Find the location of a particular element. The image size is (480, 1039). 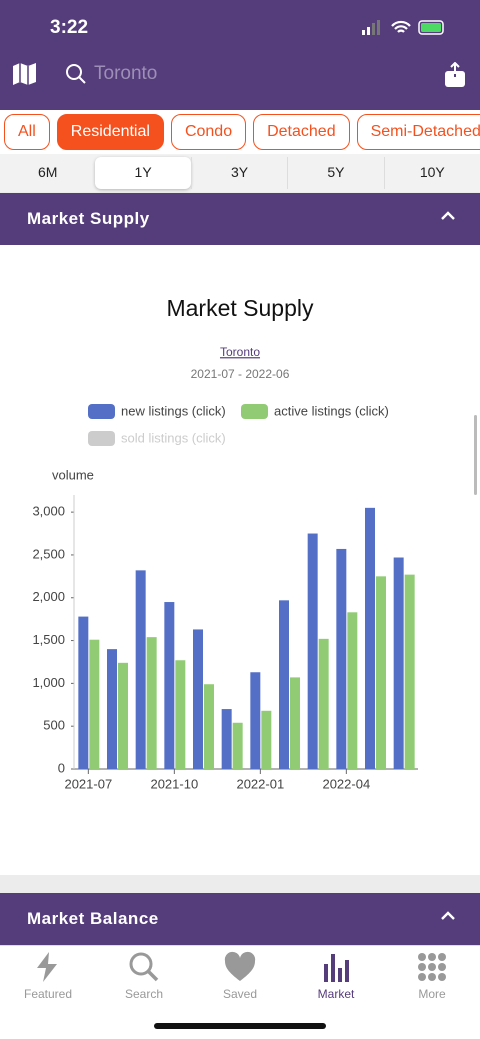

y-tick-label: 2,000 is located at coordinates (48, 596).